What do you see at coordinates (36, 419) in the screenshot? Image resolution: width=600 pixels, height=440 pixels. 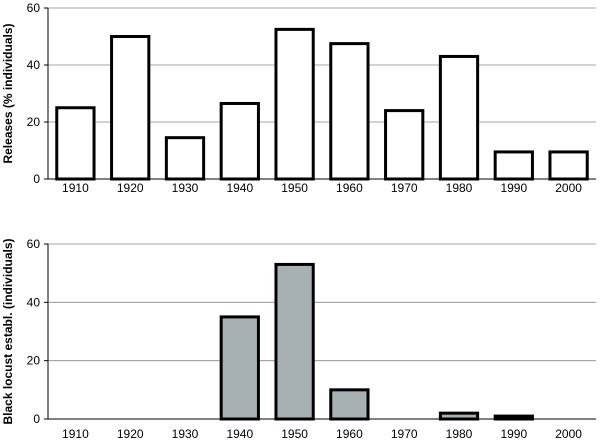 I see `establishment-y-tick-label: 0` at bounding box center [36, 419].